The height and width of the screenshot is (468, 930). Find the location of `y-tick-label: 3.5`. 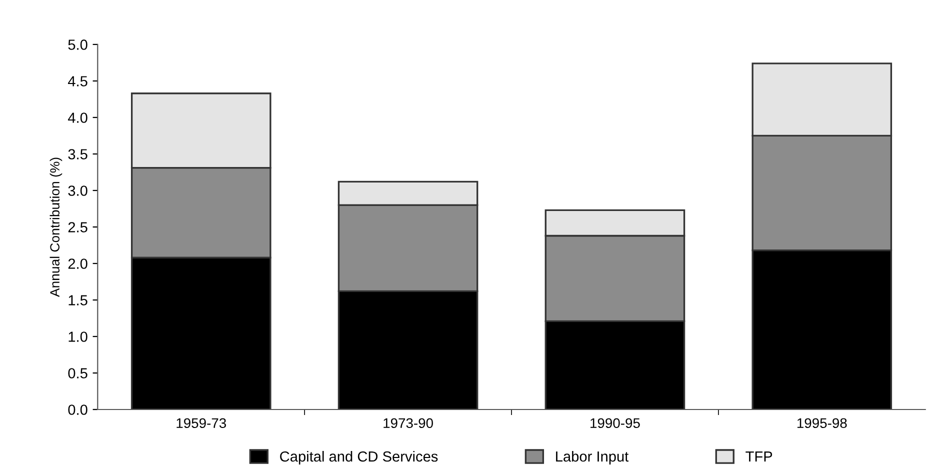

y-tick-label: 3.5 is located at coordinates (78, 154).